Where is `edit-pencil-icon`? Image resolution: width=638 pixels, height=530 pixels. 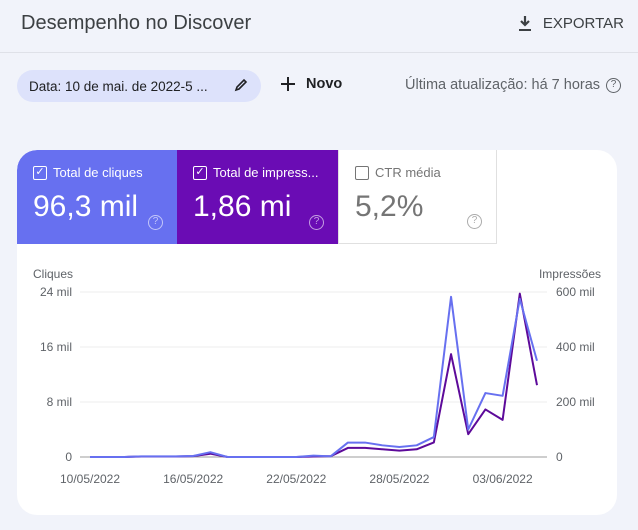 edit-pencil-icon is located at coordinates (241, 85).